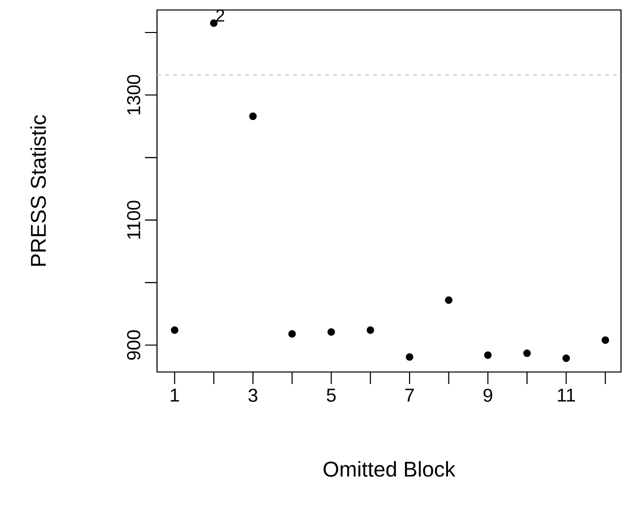 This screenshot has height=519, width=623. I want to click on x-tick-label: 11, so click(566, 395).